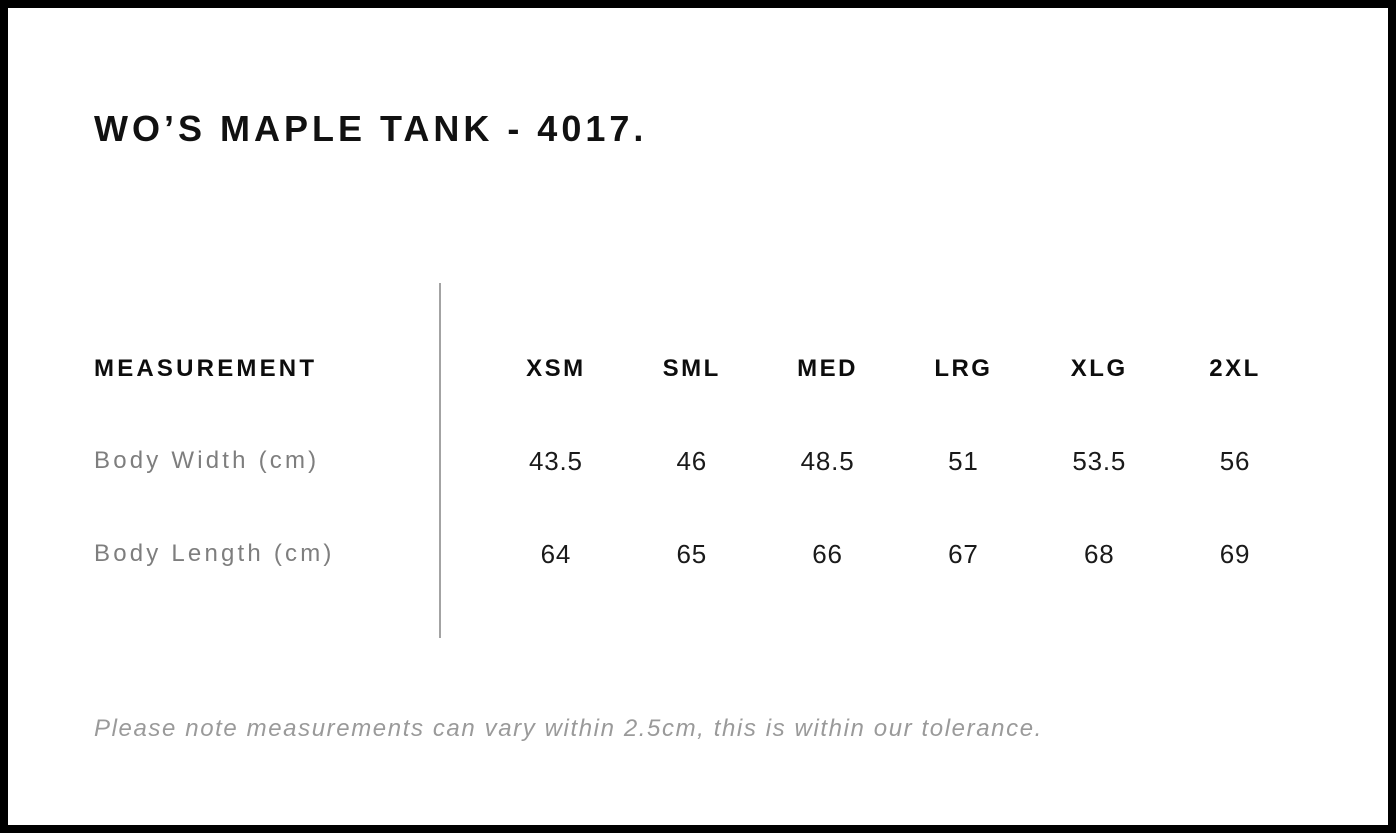 This screenshot has width=1396, height=833. I want to click on size-header-med: MED, so click(827, 368).